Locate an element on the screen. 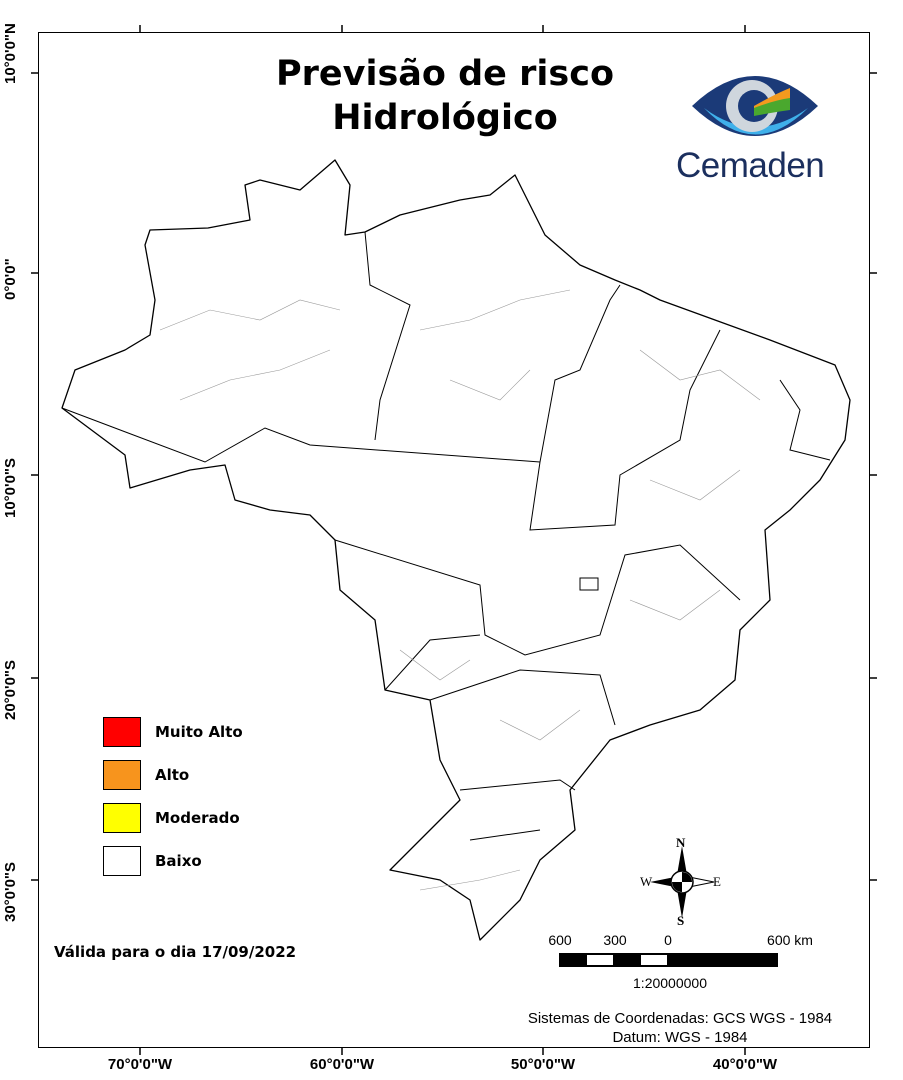  legend-label: Baixo is located at coordinates (178, 860).